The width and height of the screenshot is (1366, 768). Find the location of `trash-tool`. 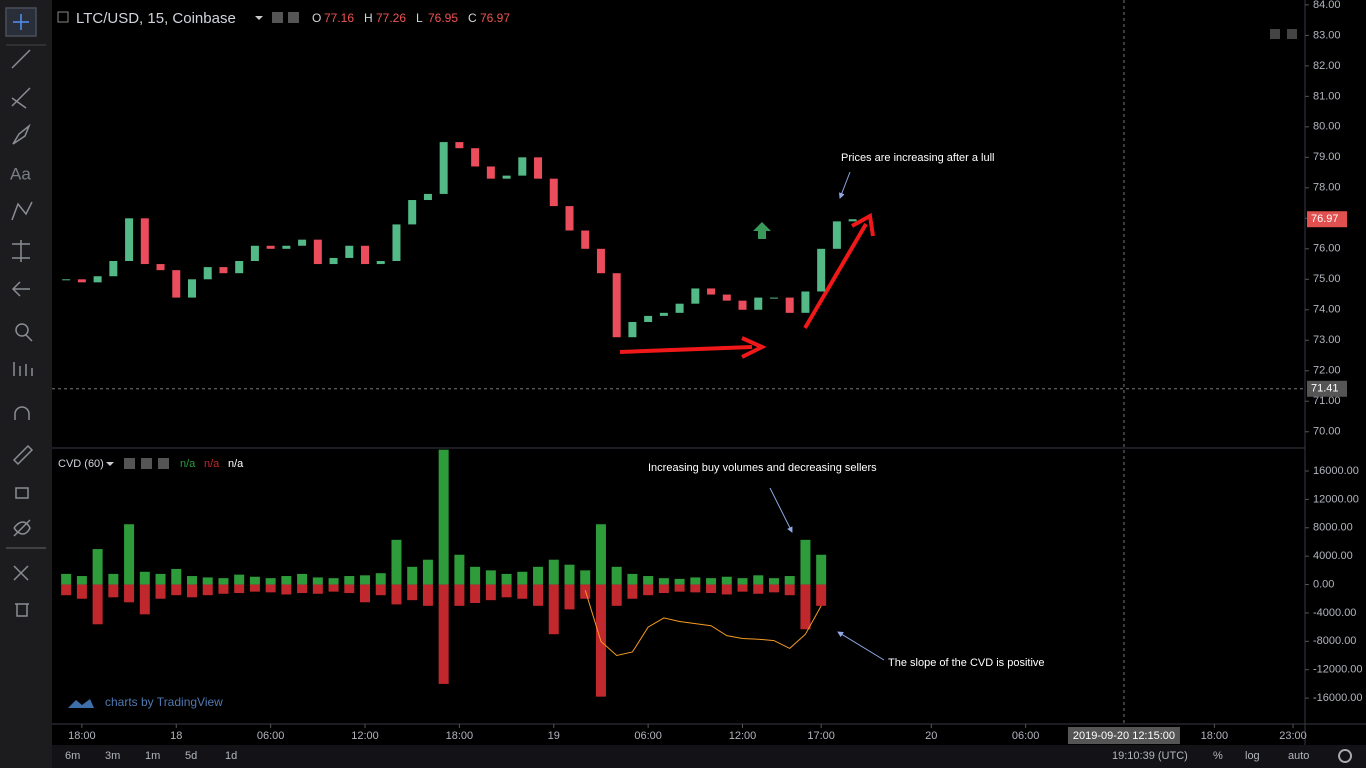

trash-tool is located at coordinates (22, 610).